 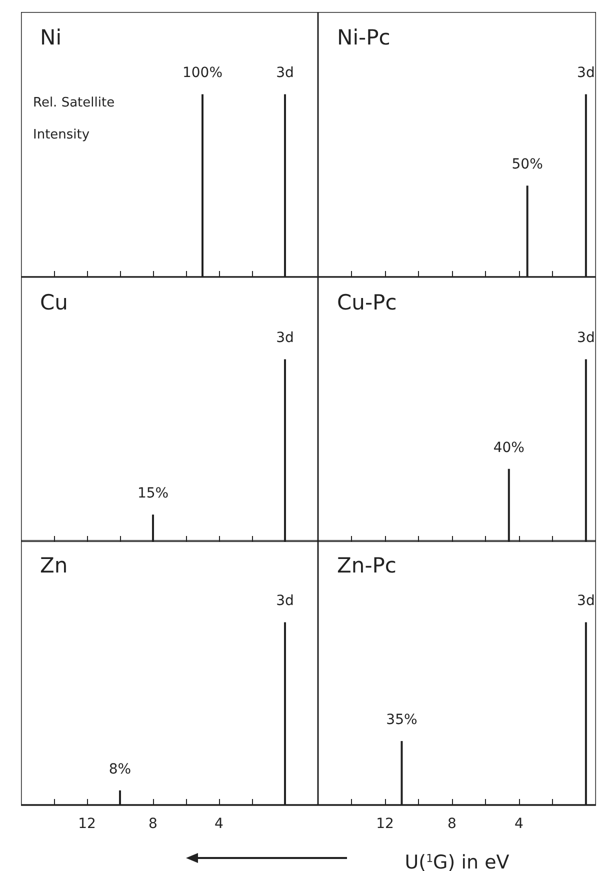 What do you see at coordinates (51, 38) in the screenshot?
I see `chart-title: Ni` at bounding box center [51, 38].